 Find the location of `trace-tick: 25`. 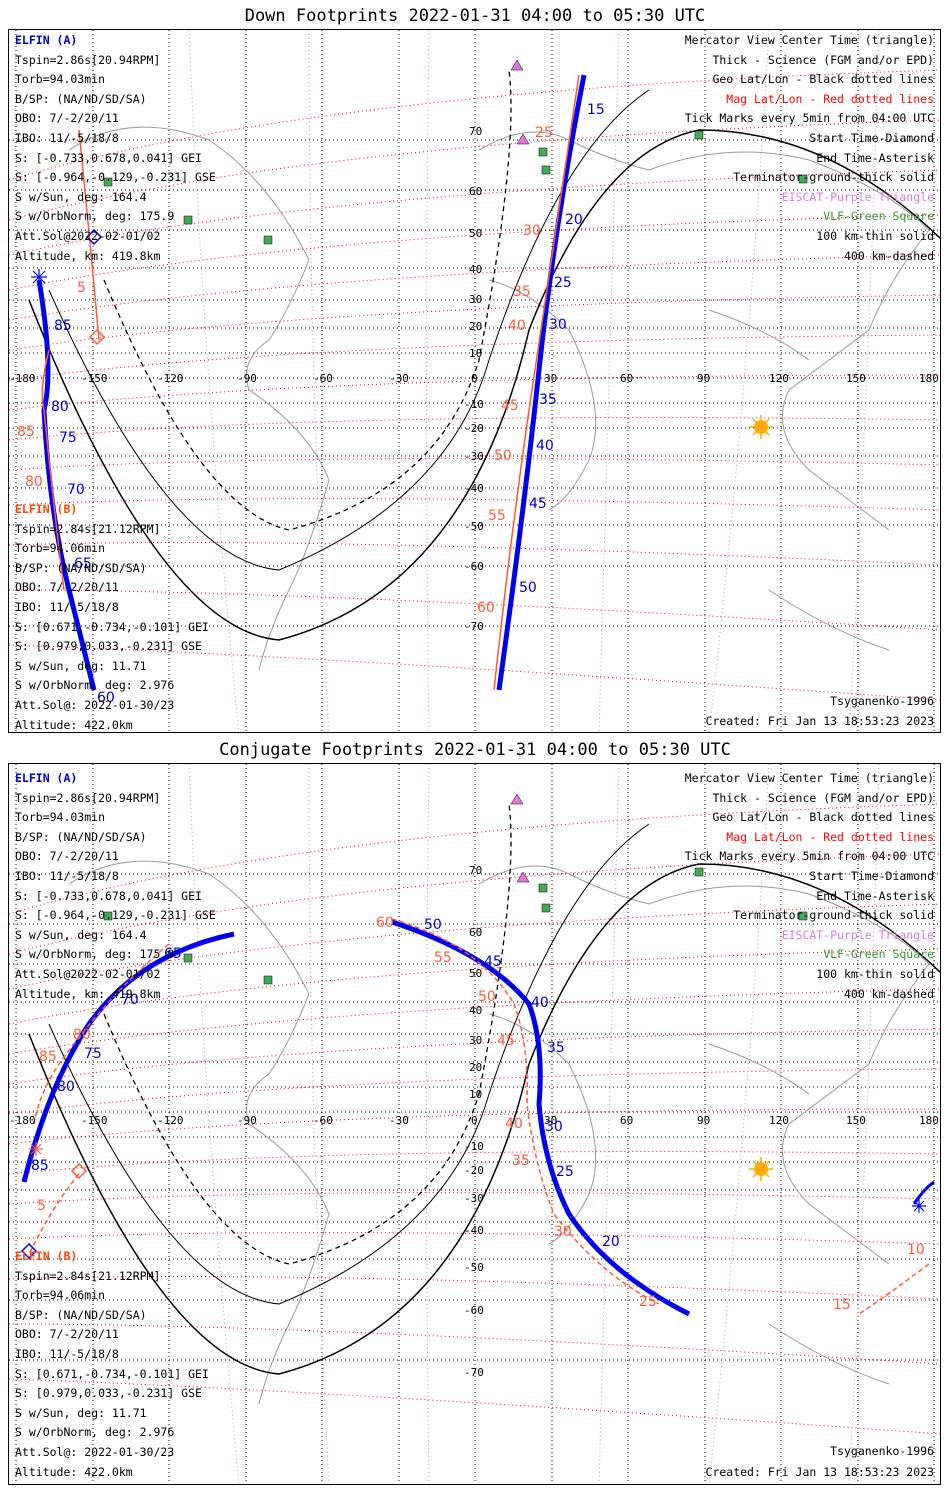

trace-tick: 25 is located at coordinates (565, 1172).